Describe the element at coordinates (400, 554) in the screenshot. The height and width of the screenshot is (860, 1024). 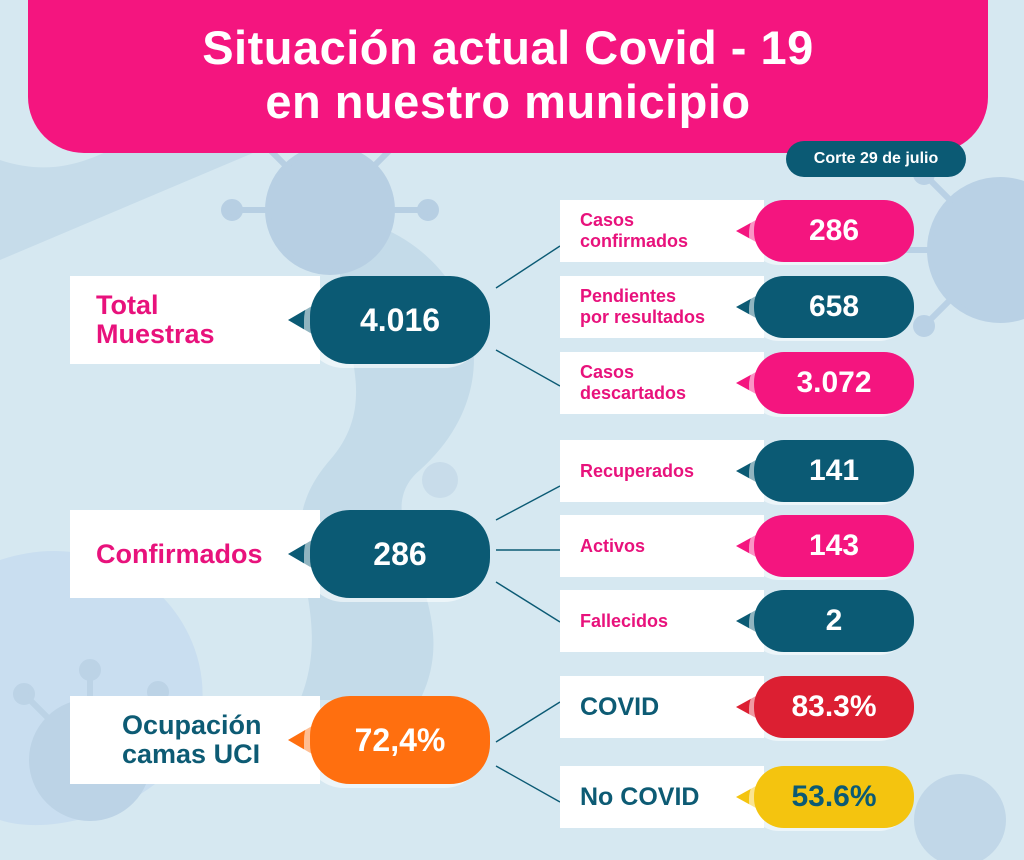
I see `confirmados-value: 286` at that location.